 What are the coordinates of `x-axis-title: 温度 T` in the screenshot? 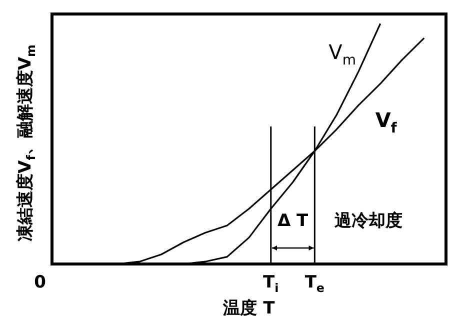 It's located at (249, 308).